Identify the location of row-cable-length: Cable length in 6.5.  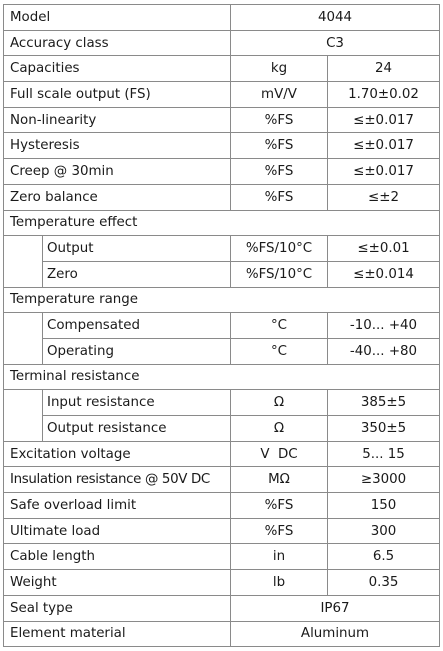
(222, 557).